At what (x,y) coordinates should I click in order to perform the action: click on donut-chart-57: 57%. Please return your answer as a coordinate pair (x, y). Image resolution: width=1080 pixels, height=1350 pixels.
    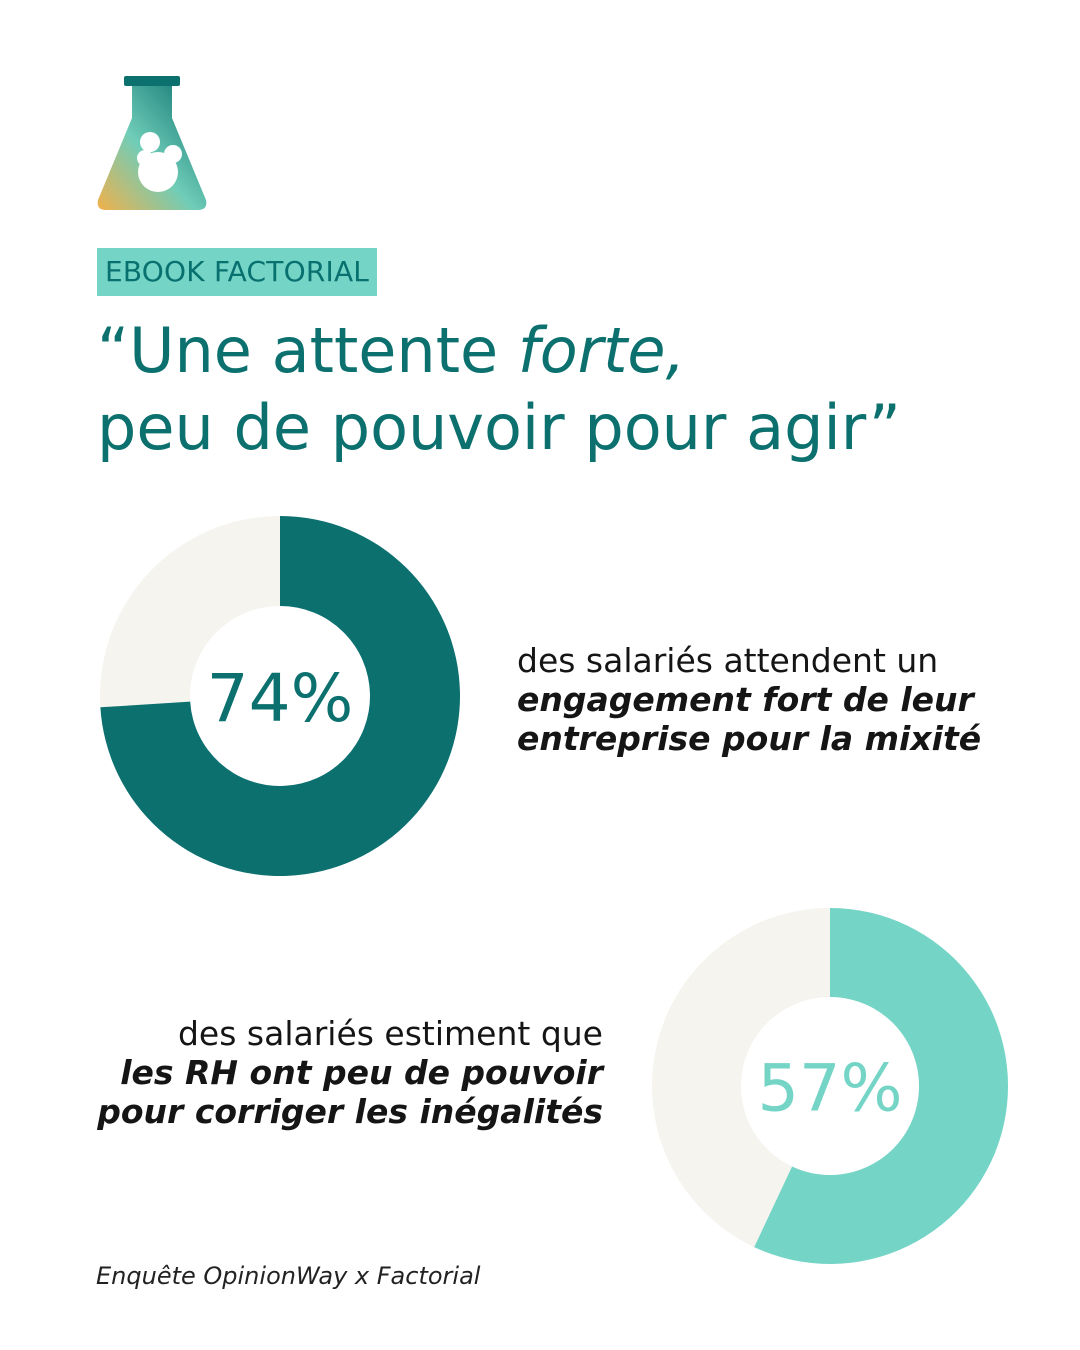
    Looking at the image, I should click on (830, 1086).